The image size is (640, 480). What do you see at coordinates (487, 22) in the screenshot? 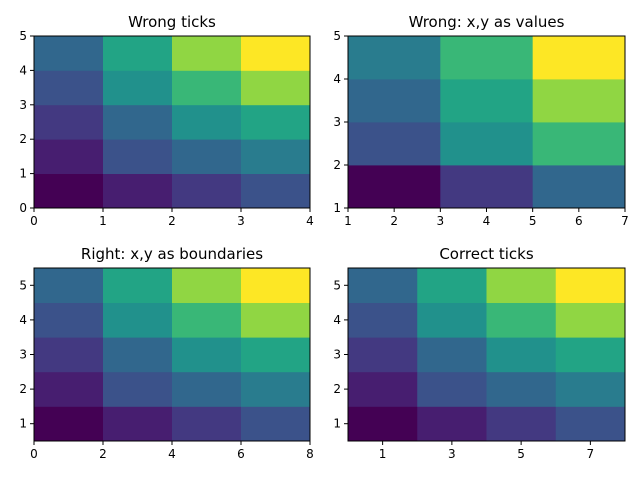
I see `subplot-title: Wrong: x,y as values` at bounding box center [487, 22].